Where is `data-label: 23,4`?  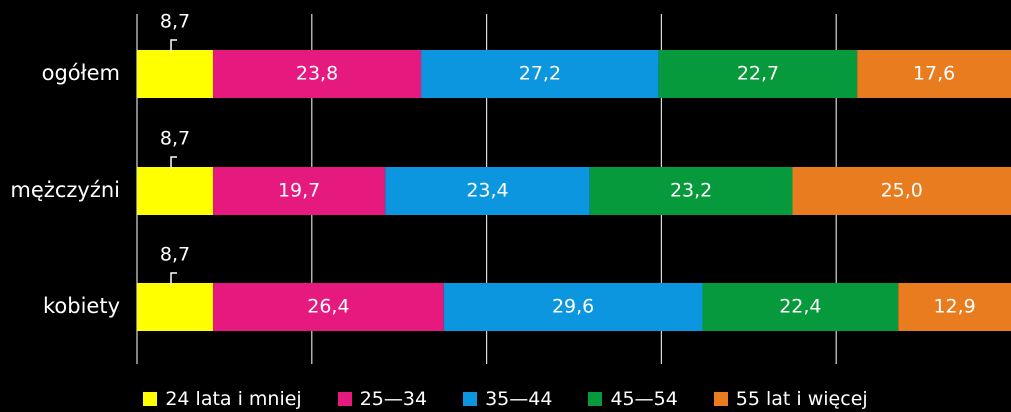 data-label: 23,4 is located at coordinates (487, 191).